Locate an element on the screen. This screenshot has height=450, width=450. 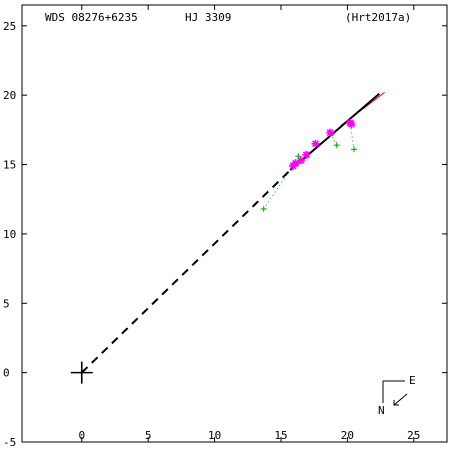
measurement-points is located at coordinates (309, 165).